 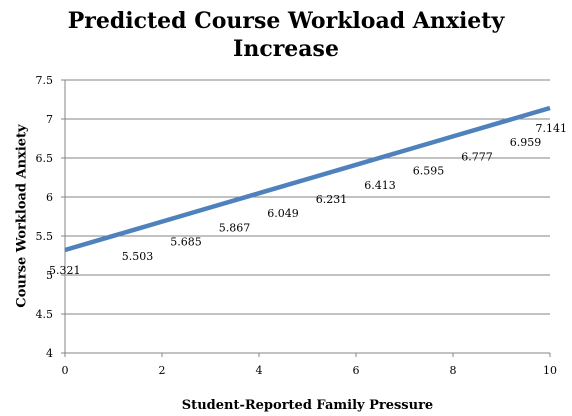 What do you see at coordinates (356, 370) in the screenshot?
I see `x-tick-label: 6` at bounding box center [356, 370].